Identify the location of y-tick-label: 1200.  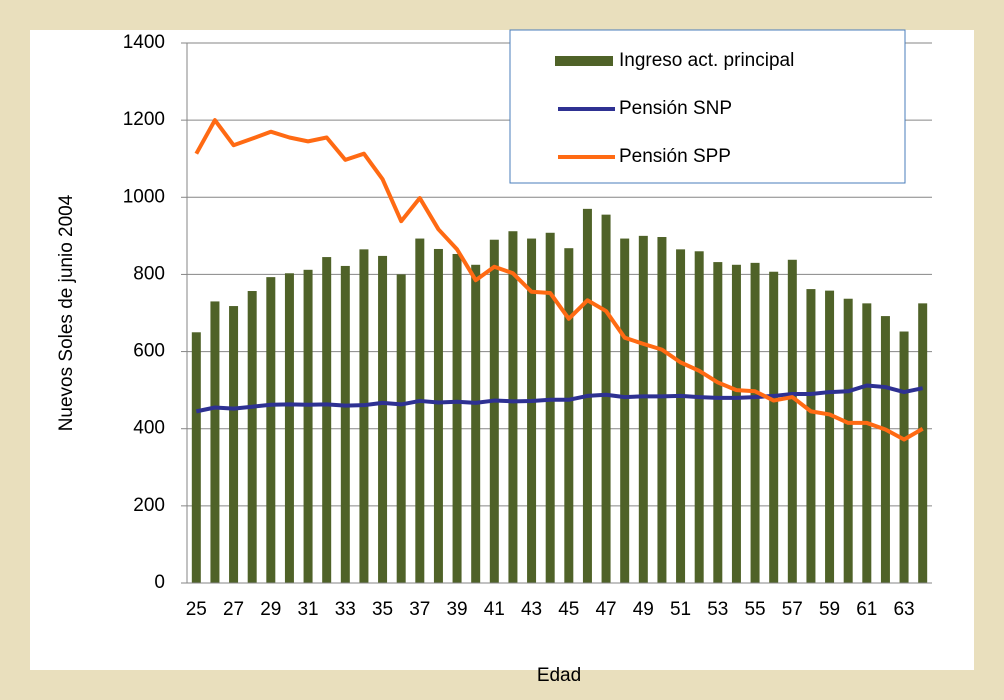
(144, 119).